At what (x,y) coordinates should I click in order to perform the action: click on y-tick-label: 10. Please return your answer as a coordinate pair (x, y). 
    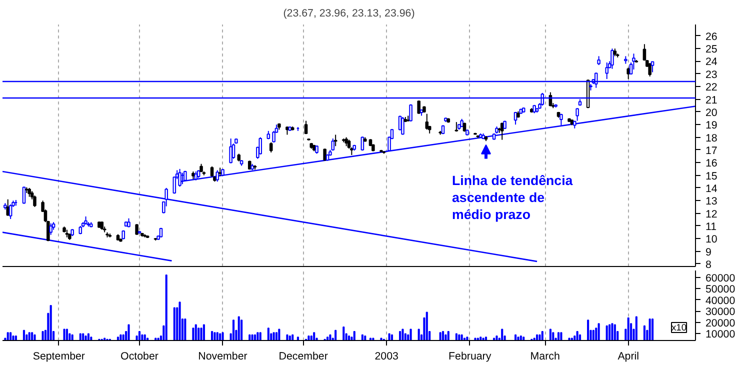
    Looking at the image, I should click on (712, 240).